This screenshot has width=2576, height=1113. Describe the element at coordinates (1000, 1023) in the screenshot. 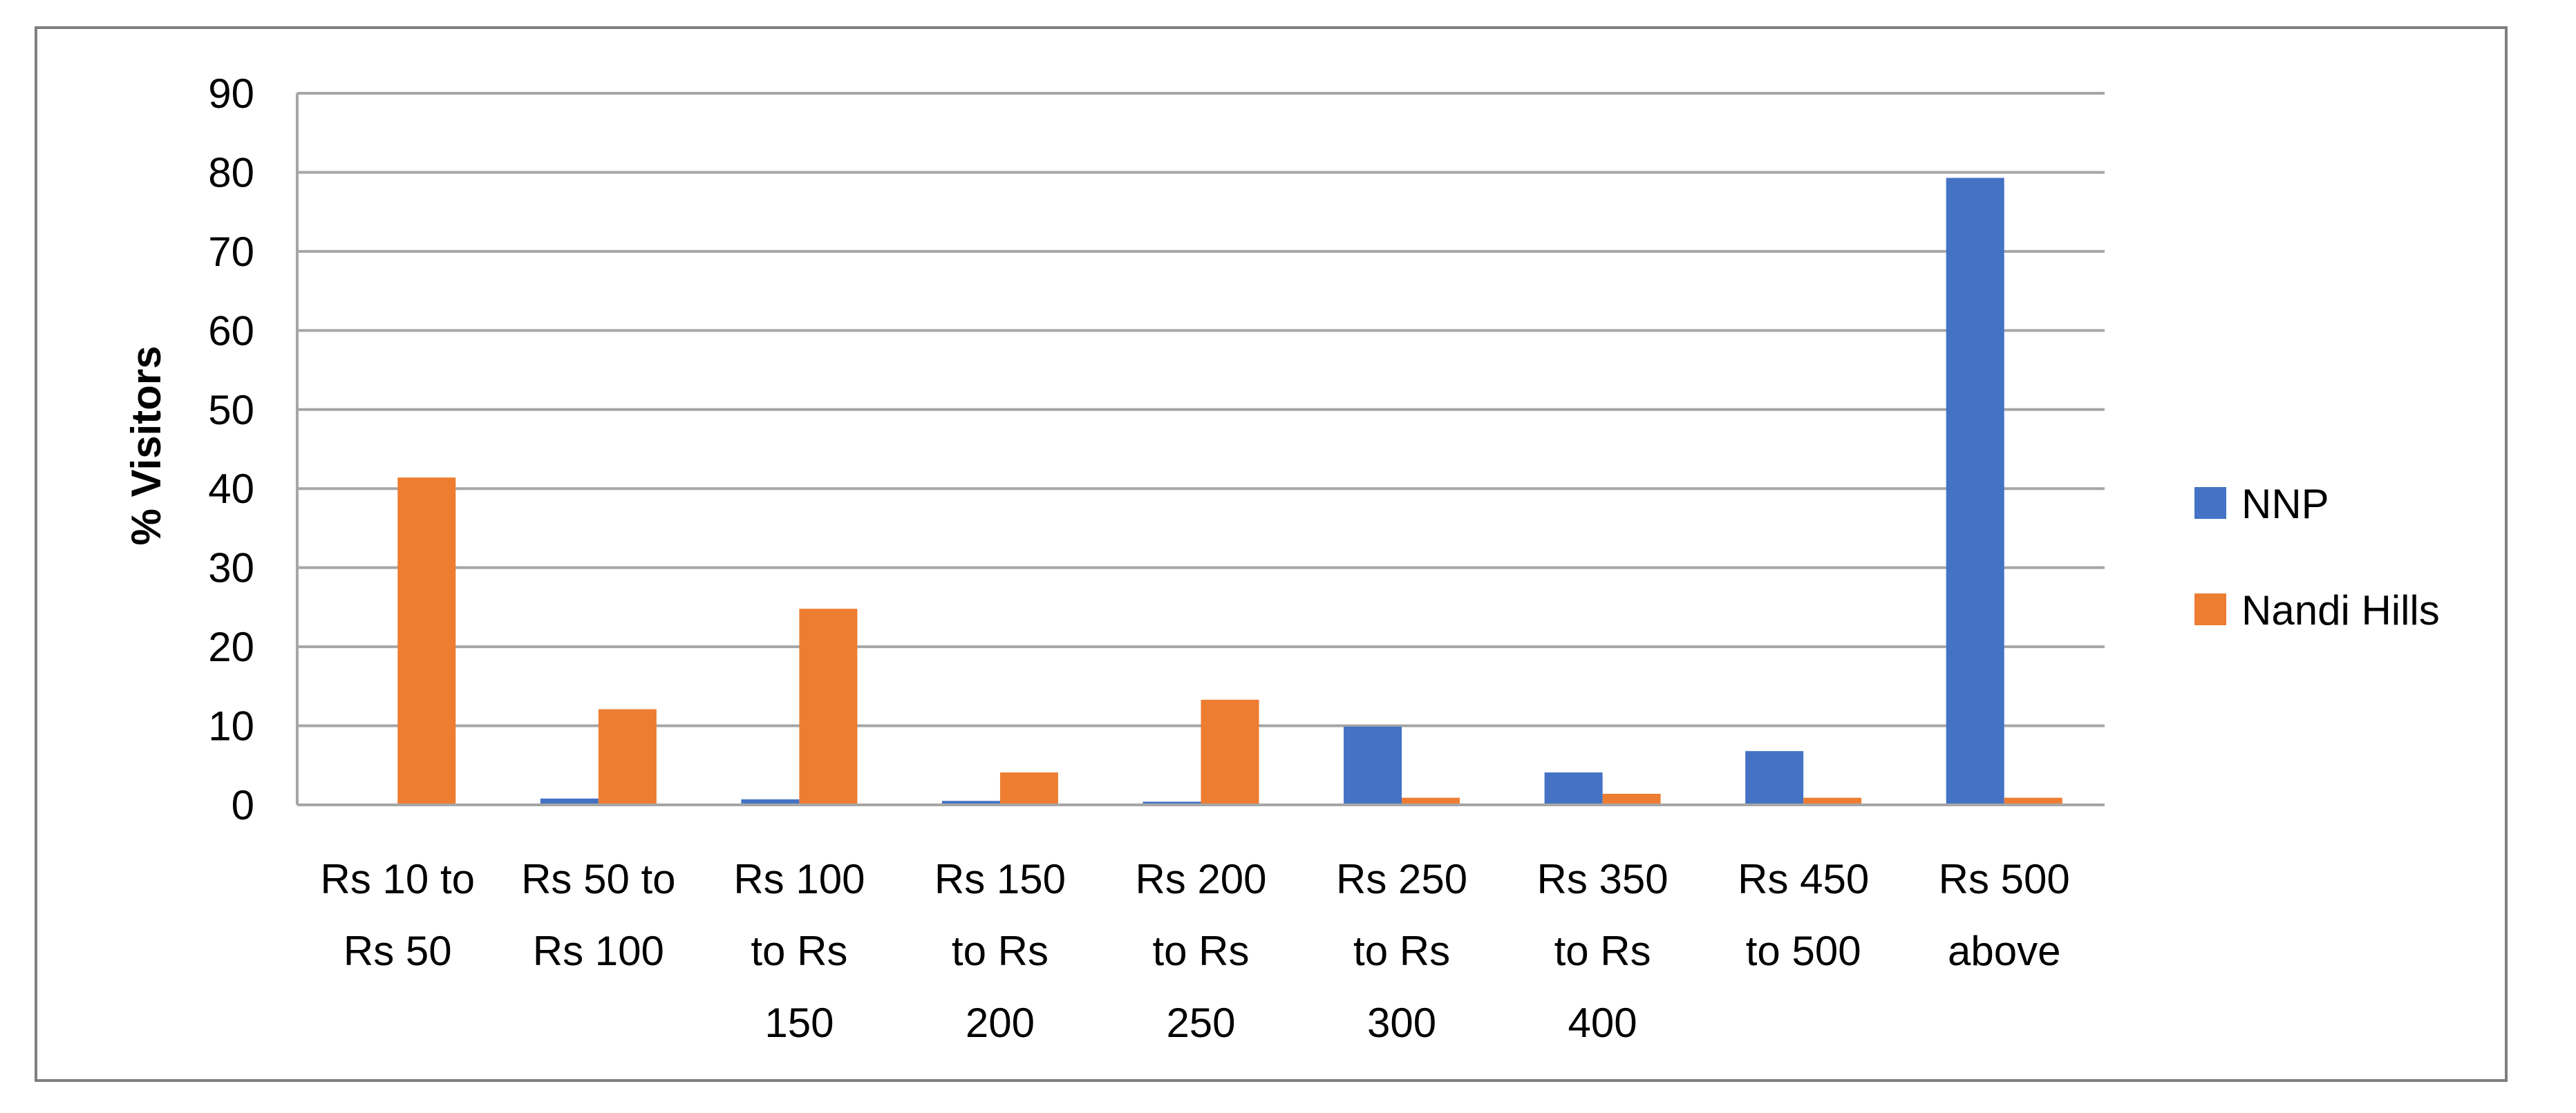

I see `x-tick-label-line: 200` at that location.